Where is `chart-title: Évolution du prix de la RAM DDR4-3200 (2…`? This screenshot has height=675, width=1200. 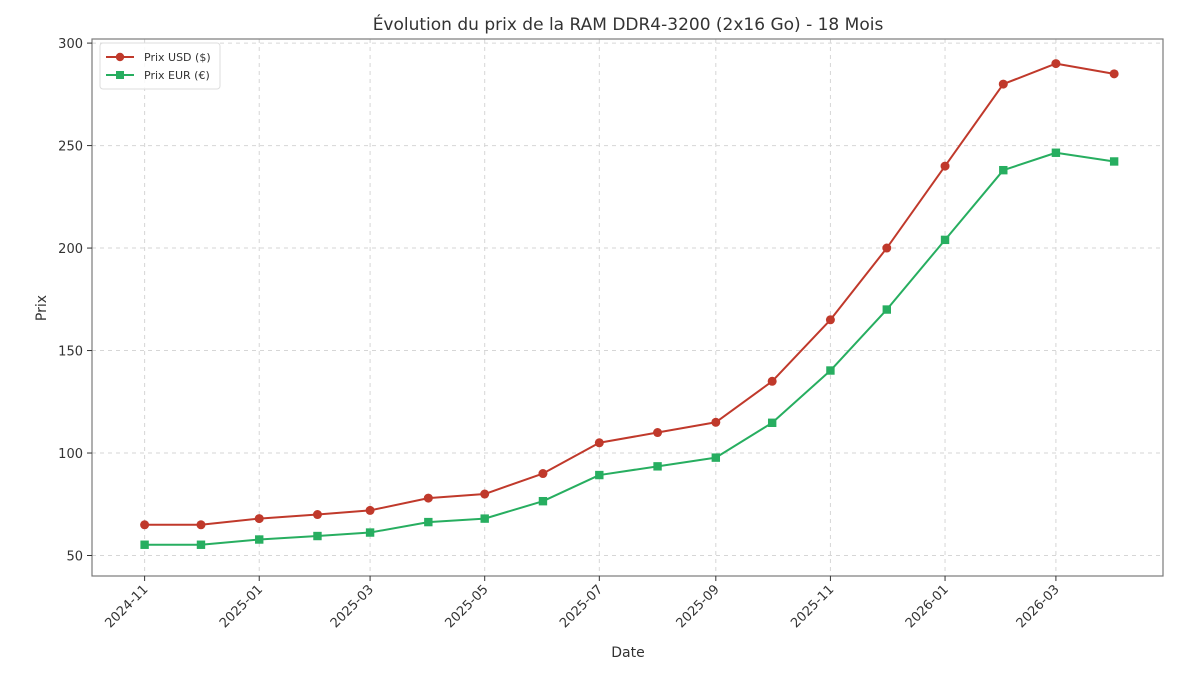
chart-title: Évolution du prix de la RAM DDR4-3200 (2… is located at coordinates (628, 24).